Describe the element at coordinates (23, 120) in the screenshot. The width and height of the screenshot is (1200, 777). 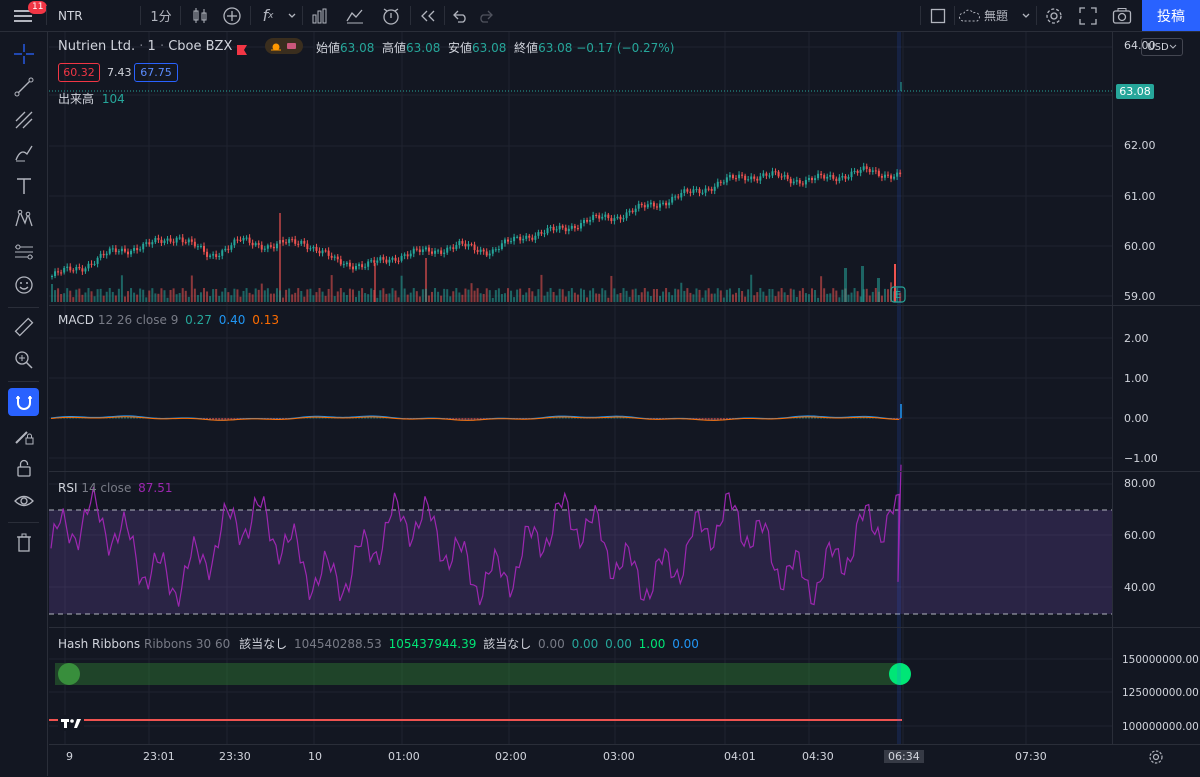
I see `fib-tool` at that location.